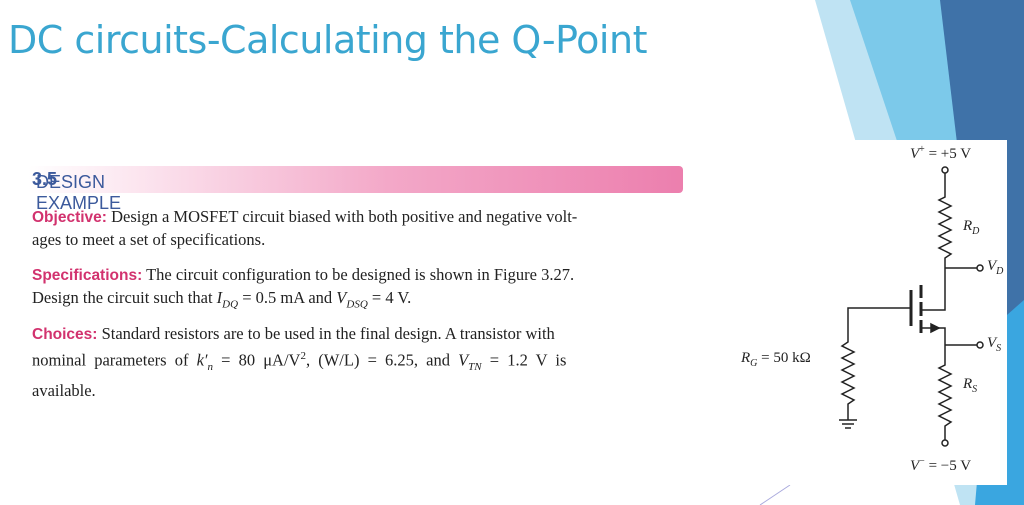 The height and width of the screenshot is (505, 1024). I want to click on deco-line, so click(775, 494).